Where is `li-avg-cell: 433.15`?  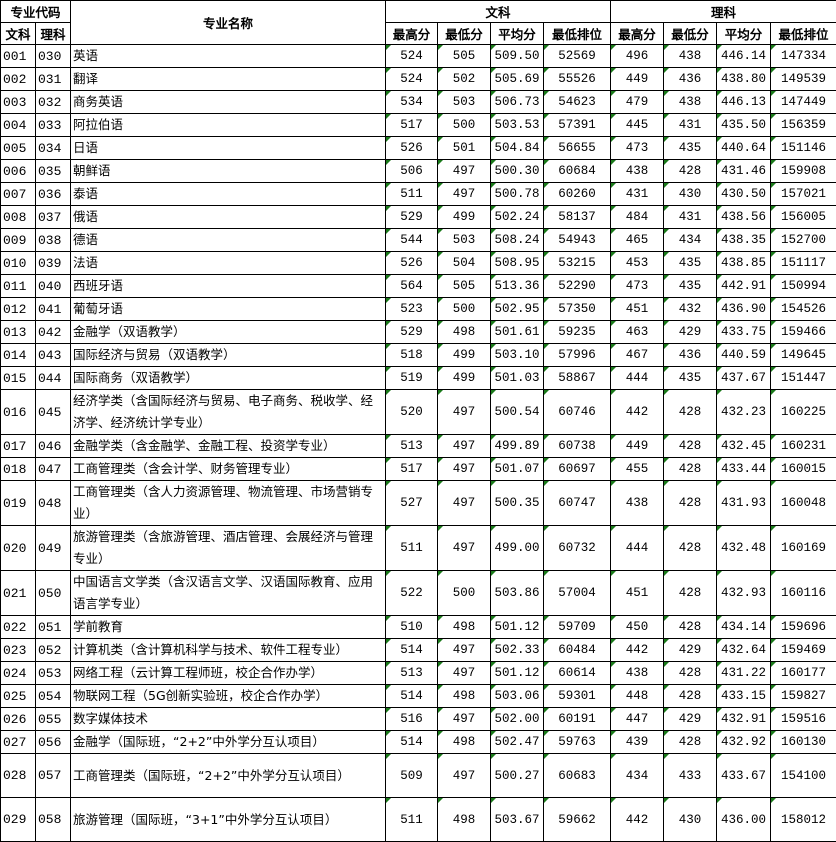
li-avg-cell: 433.15 is located at coordinates (744, 696).